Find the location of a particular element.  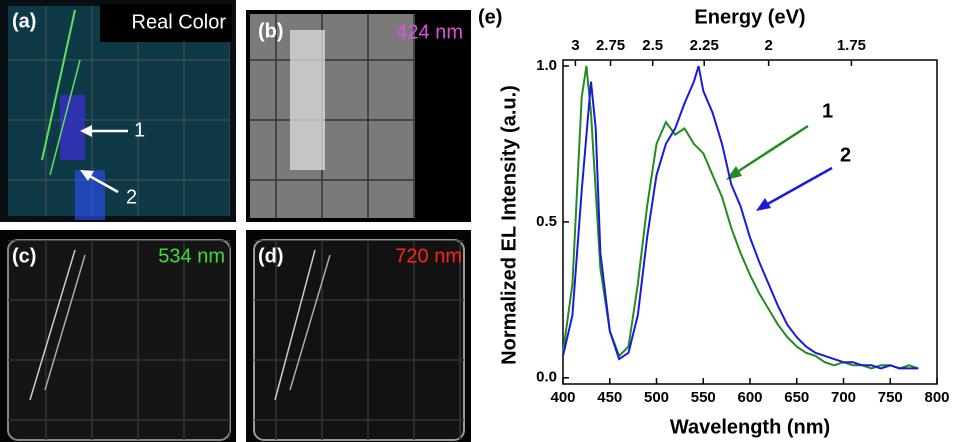

panel-caption: Real Color is located at coordinates (179, 22).